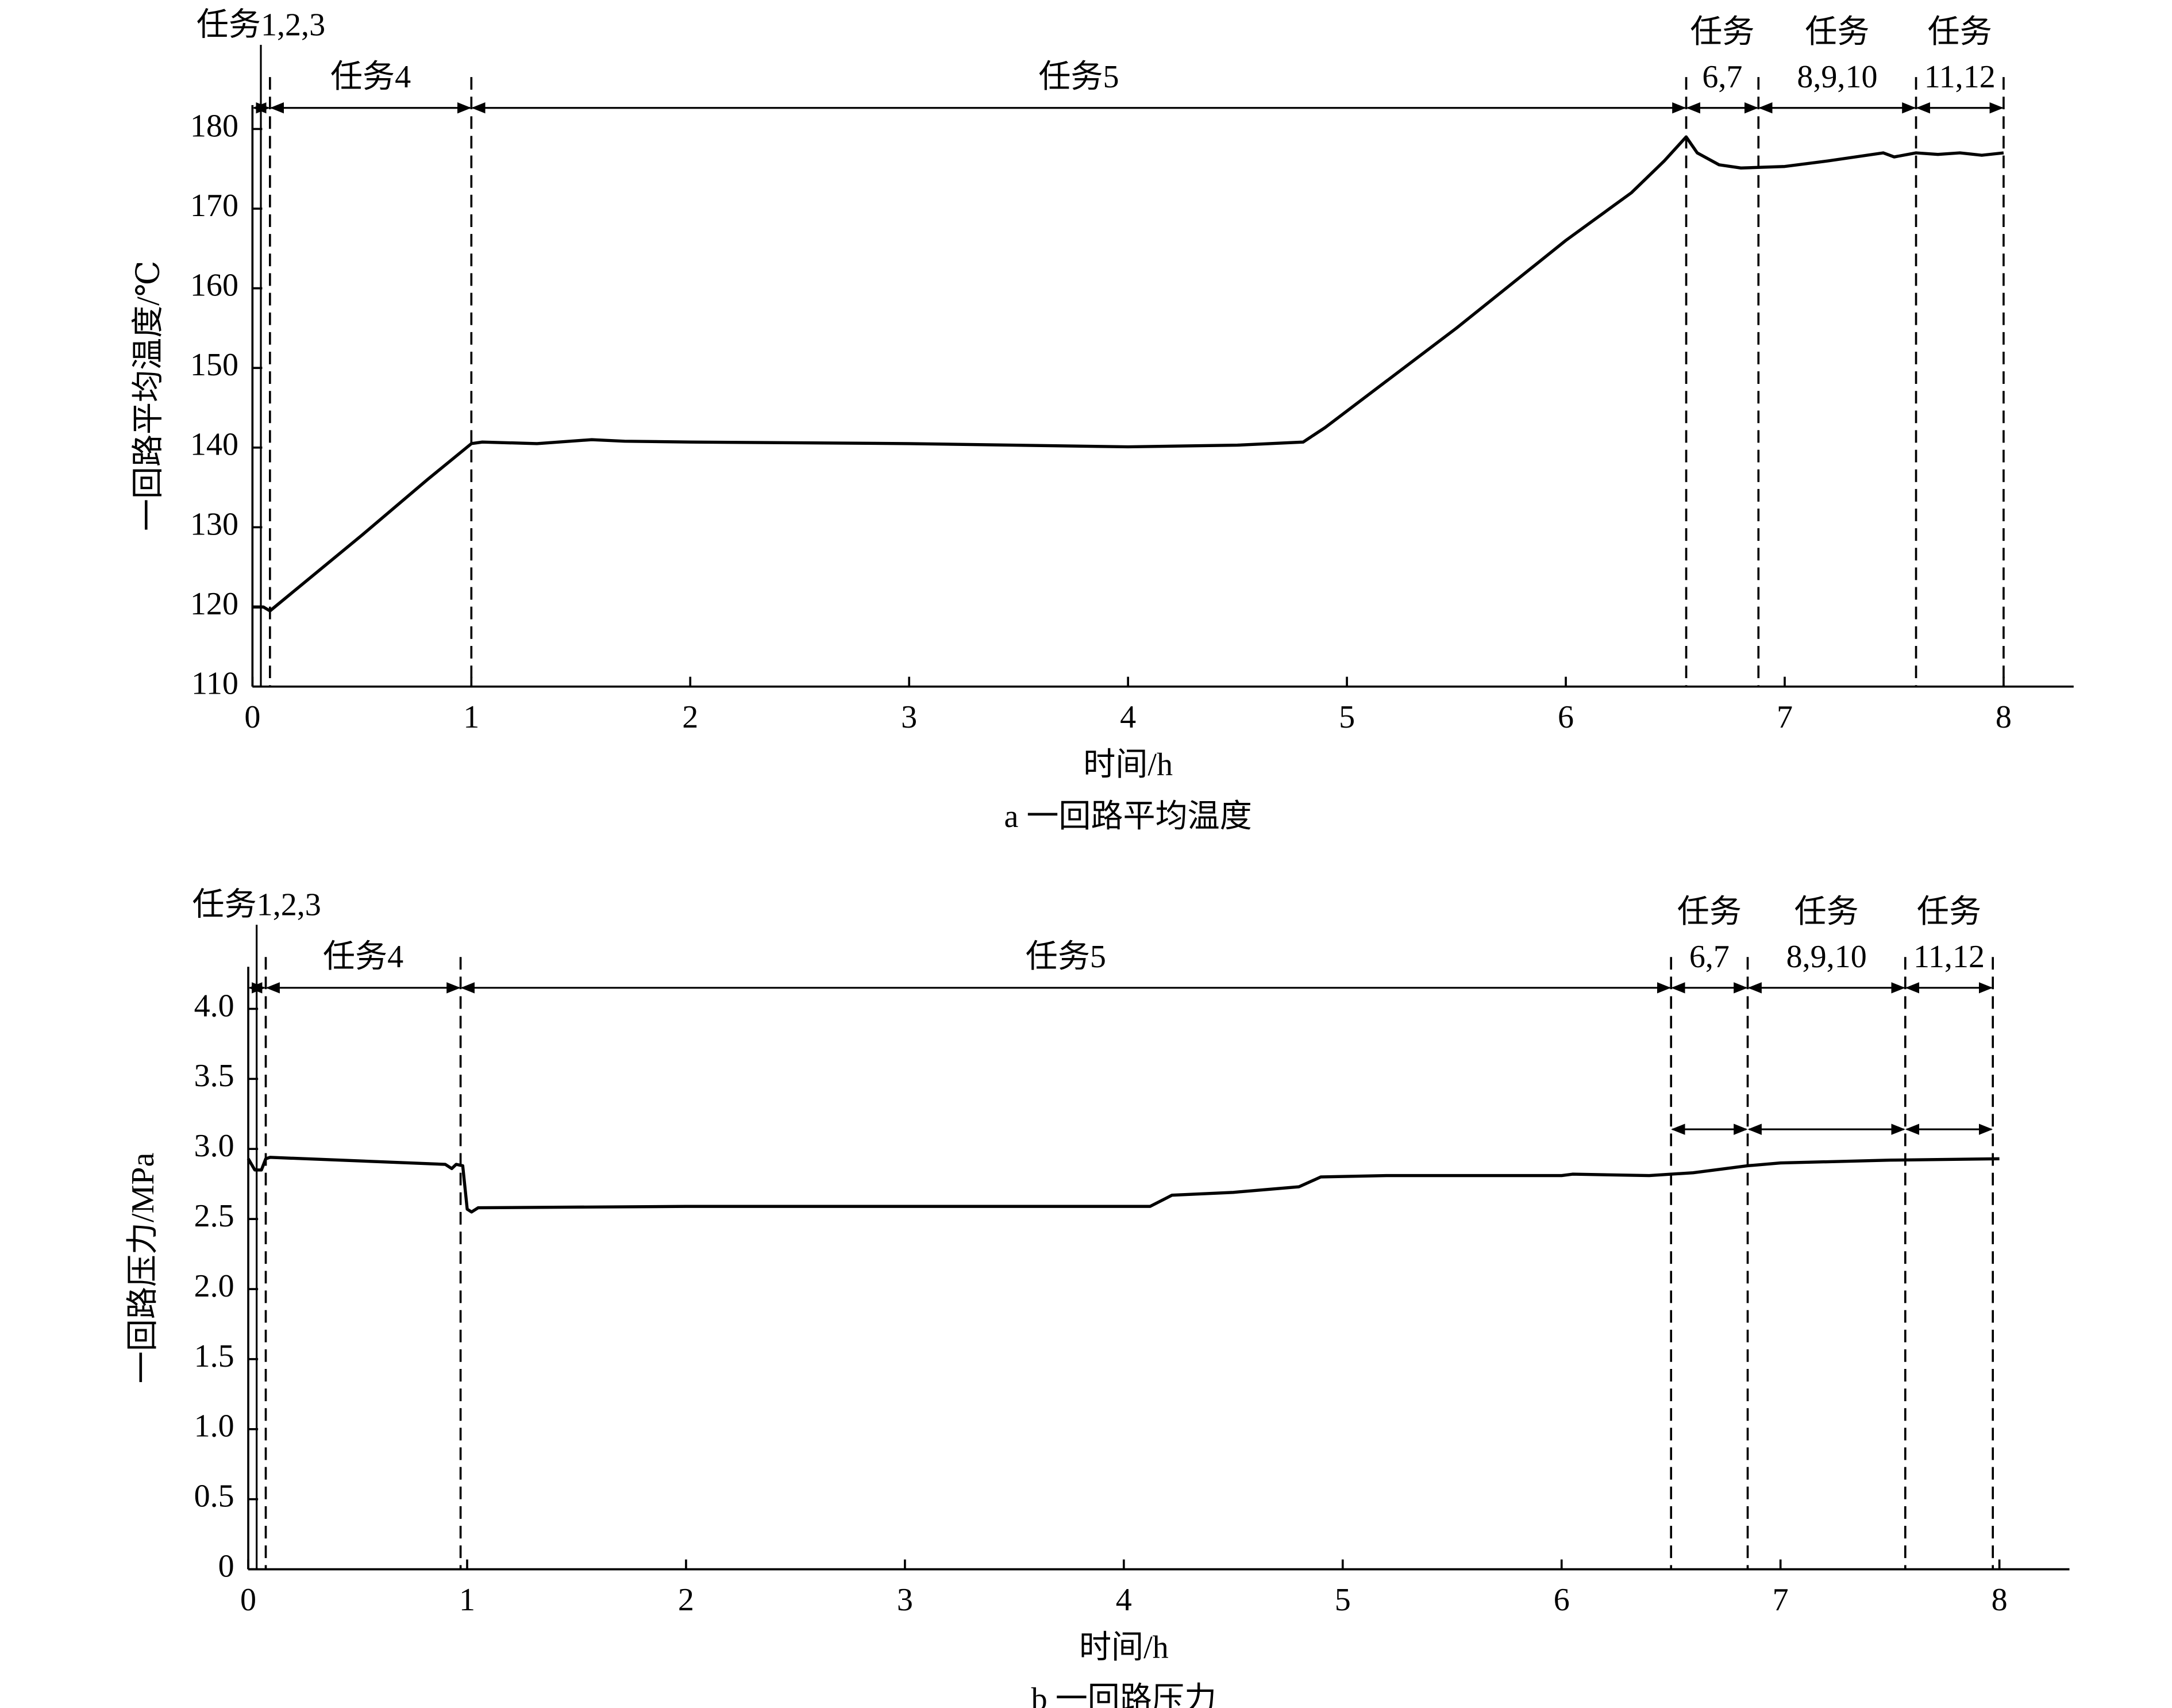 The image size is (2172, 1708). Describe the element at coordinates (1127, 816) in the screenshot. I see `caption: a 一回路平均温度` at that location.